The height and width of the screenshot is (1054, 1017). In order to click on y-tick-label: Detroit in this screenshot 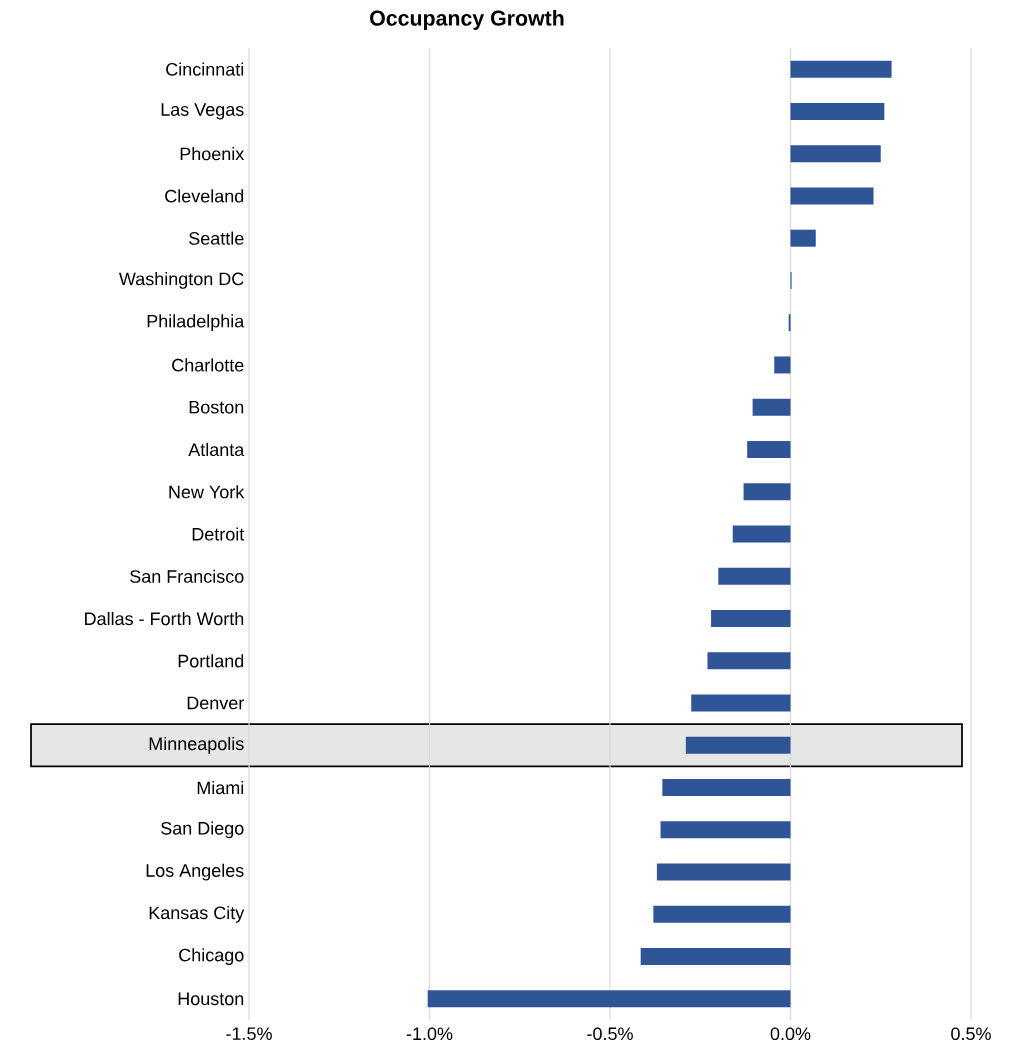, I will do `click(218, 534)`.